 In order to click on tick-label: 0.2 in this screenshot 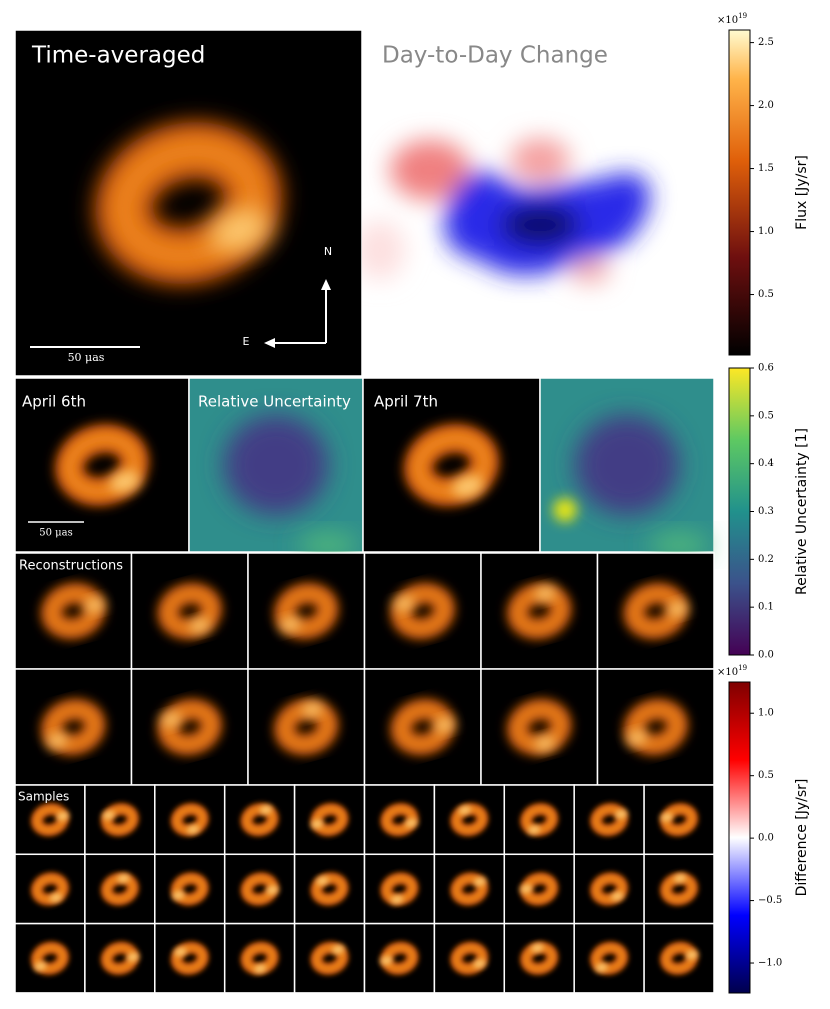, I will do `click(766, 559)`.